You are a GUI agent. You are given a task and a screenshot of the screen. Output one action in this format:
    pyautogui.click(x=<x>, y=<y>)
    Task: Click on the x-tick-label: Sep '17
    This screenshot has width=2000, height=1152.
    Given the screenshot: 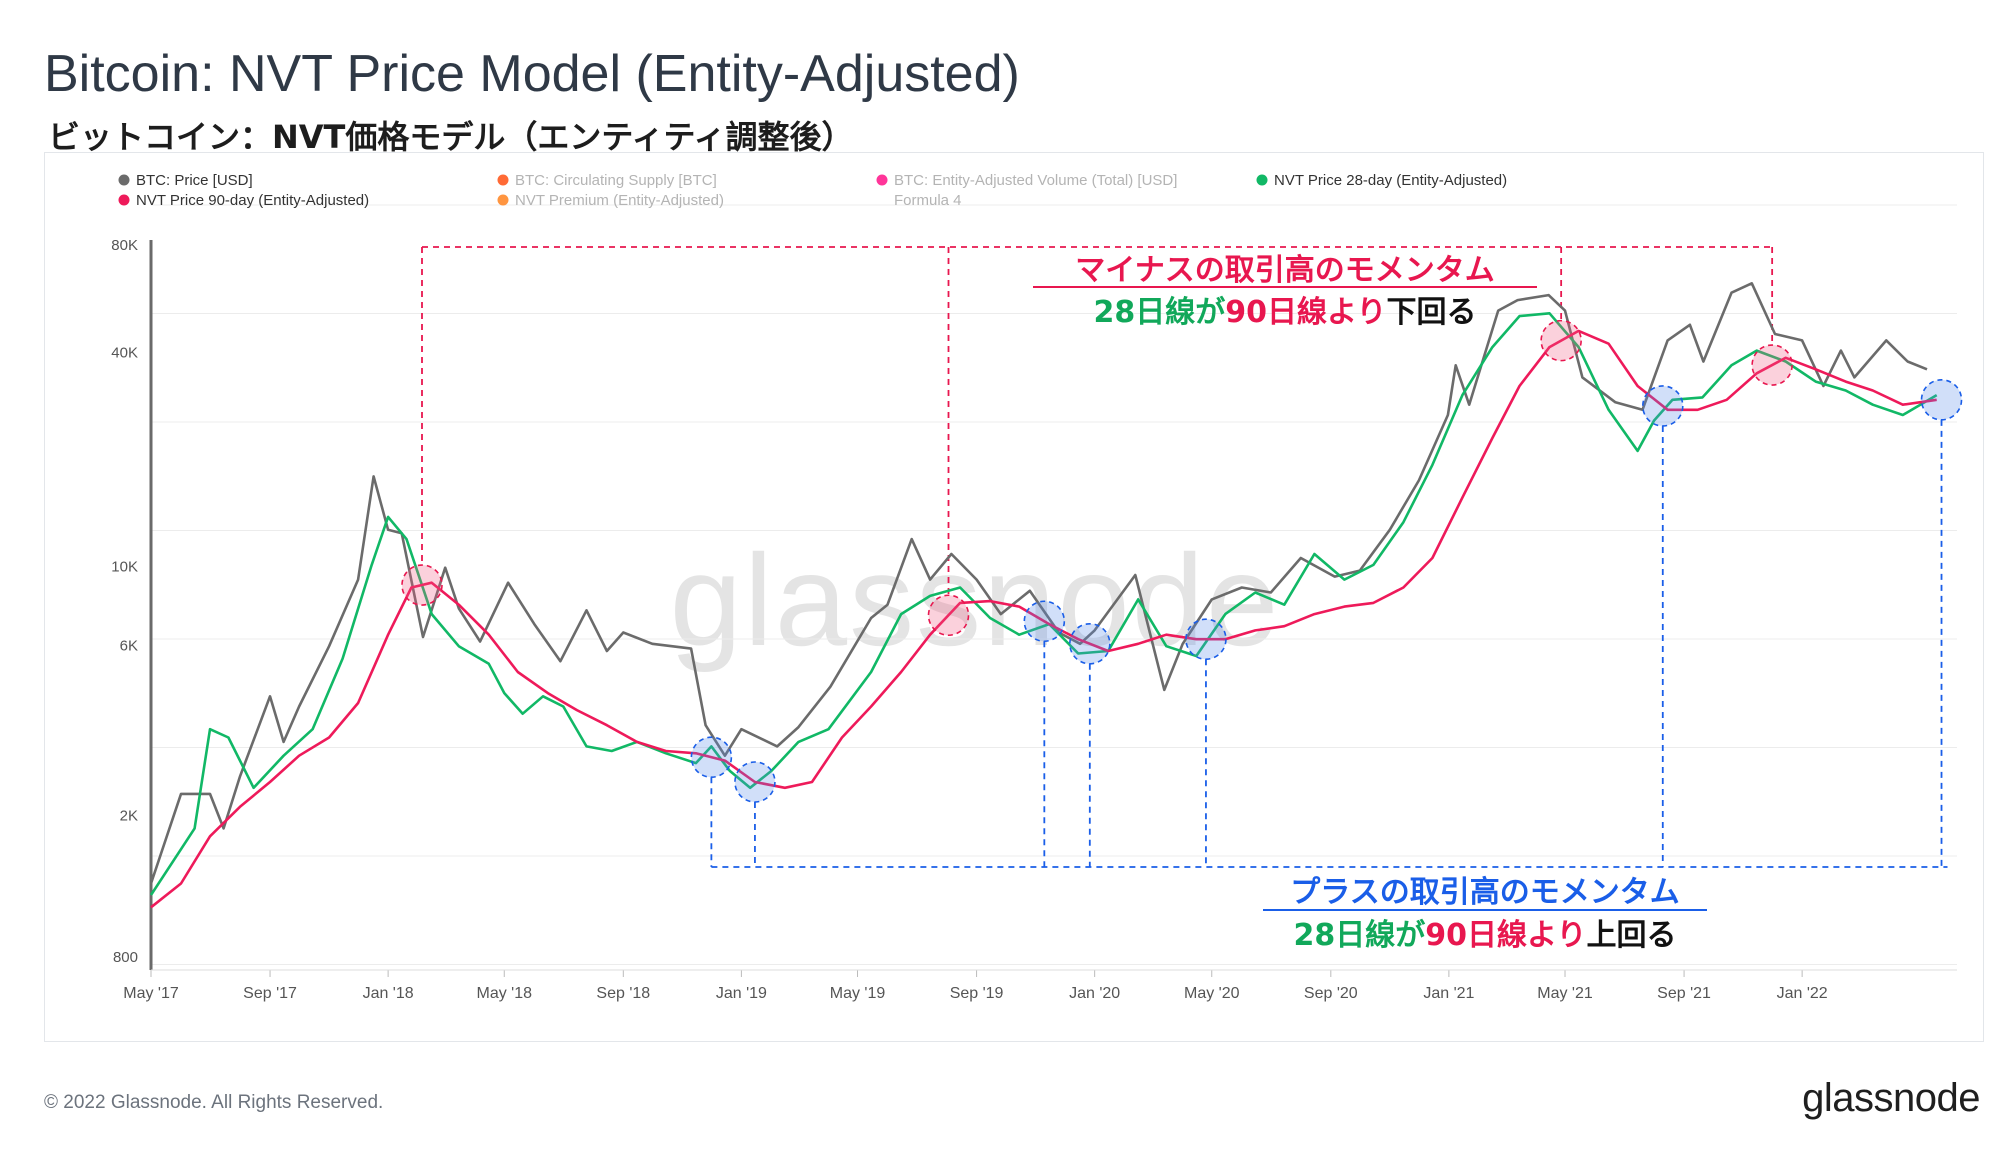 What is the action you would take?
    pyautogui.click(x=270, y=993)
    